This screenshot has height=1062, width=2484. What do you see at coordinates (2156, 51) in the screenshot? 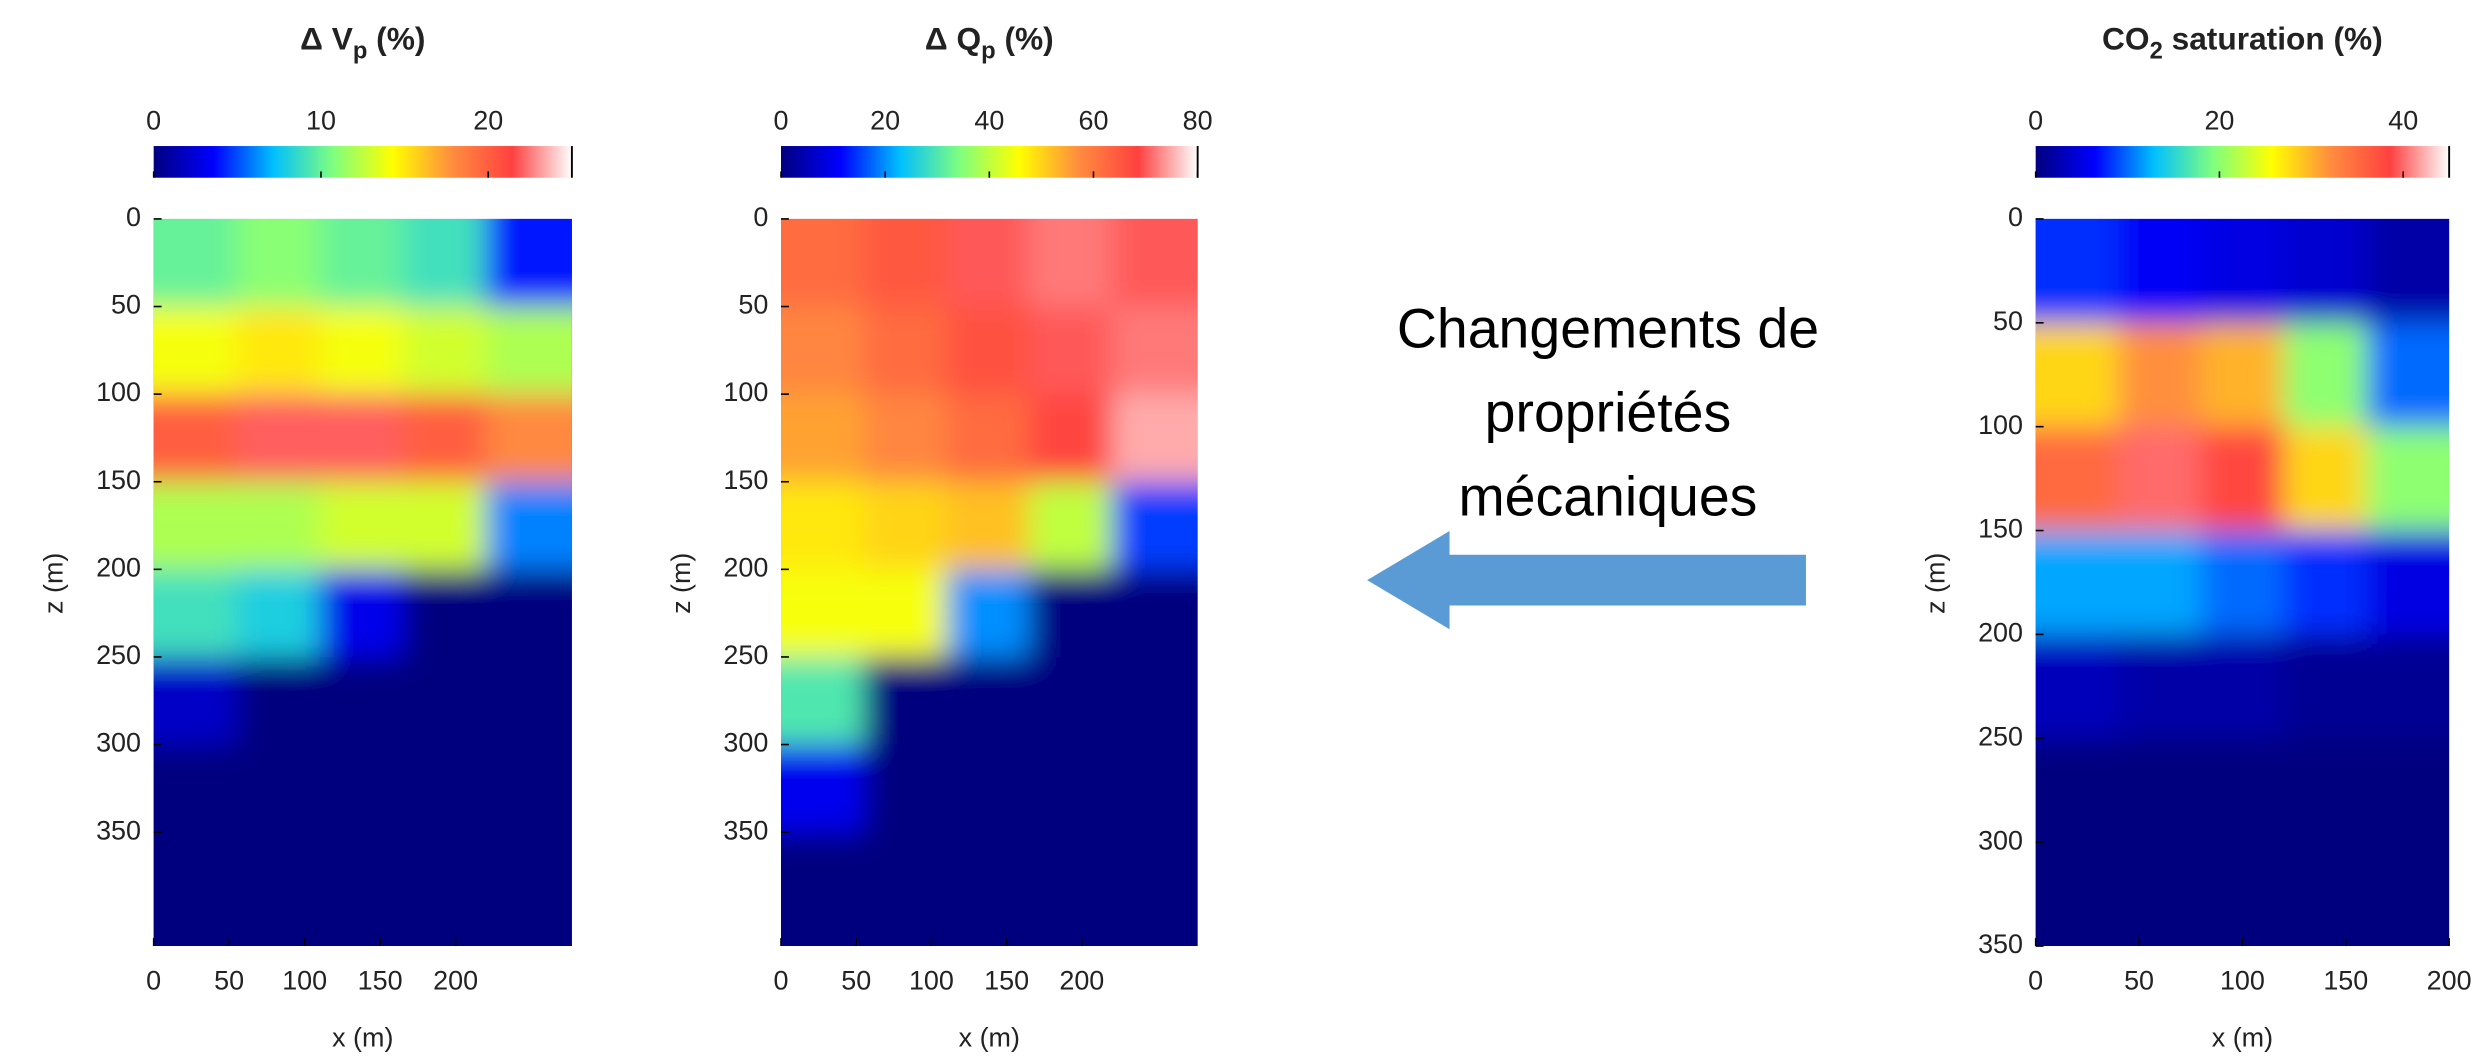
I see `title-part: 2` at bounding box center [2156, 51].